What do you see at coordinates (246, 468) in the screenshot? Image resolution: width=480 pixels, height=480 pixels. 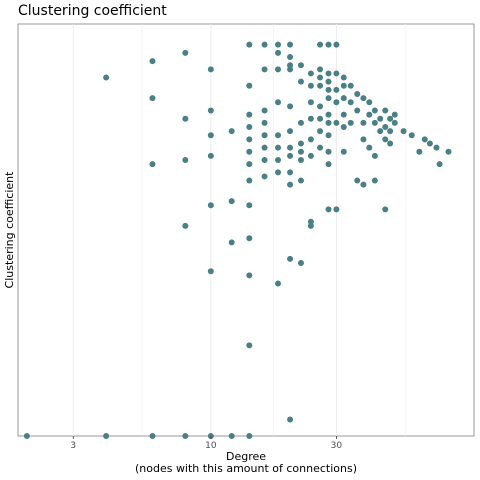 I see `x-axis-sublabel: (nodes with this amount of connections)` at bounding box center [246, 468].